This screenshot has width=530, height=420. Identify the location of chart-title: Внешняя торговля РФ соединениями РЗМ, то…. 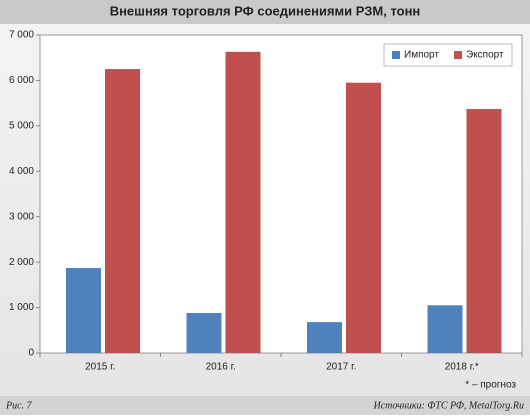
(265, 10).